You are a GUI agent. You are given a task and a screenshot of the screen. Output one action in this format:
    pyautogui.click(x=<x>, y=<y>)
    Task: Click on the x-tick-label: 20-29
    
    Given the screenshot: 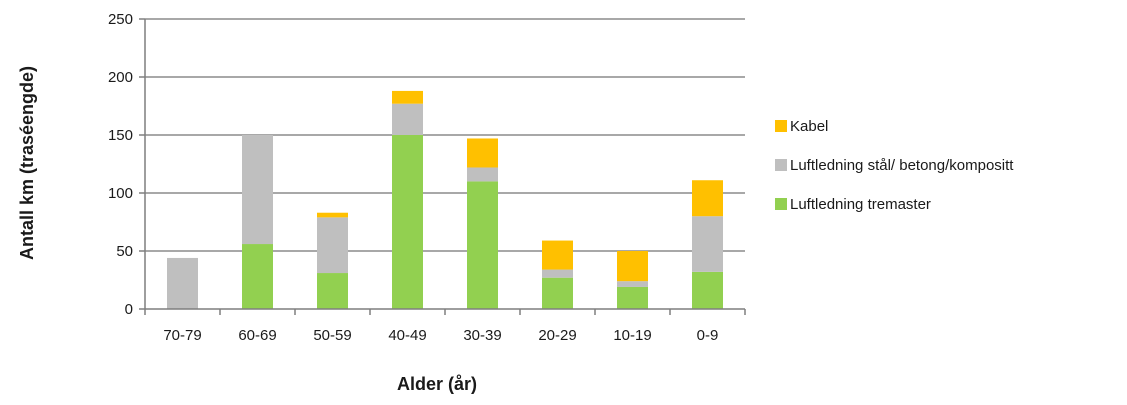 What is the action you would take?
    pyautogui.click(x=557, y=335)
    